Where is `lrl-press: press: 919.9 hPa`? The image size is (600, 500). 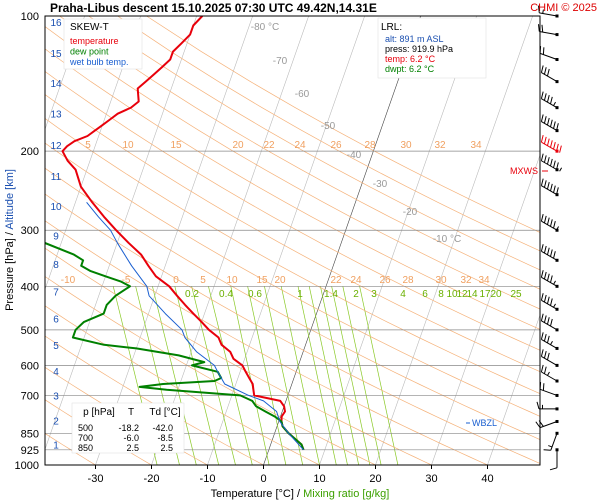 lrl-press: press: 919.9 hPa is located at coordinates (419, 49).